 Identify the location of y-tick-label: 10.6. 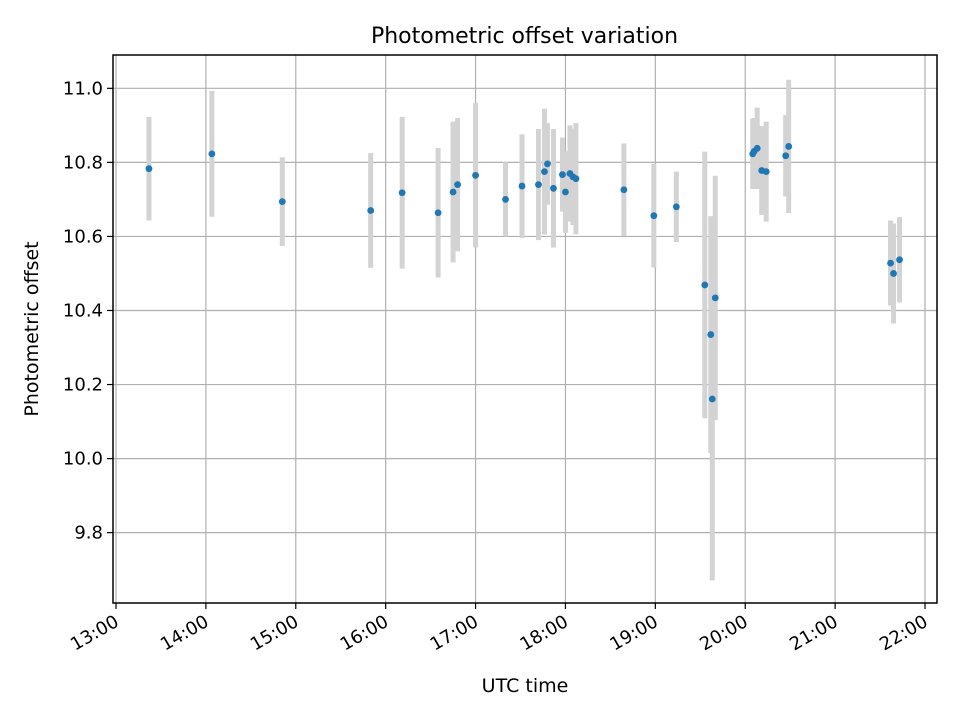
(83, 236).